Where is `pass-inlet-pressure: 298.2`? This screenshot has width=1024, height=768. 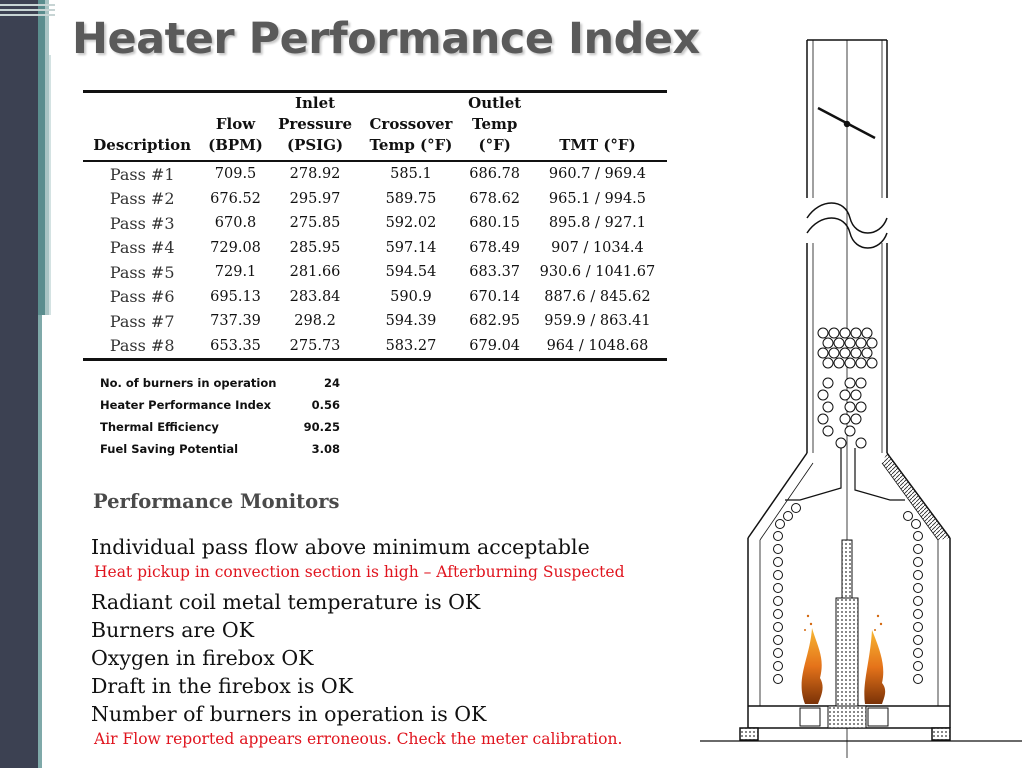 pass-inlet-pressure: 298.2 is located at coordinates (315, 321).